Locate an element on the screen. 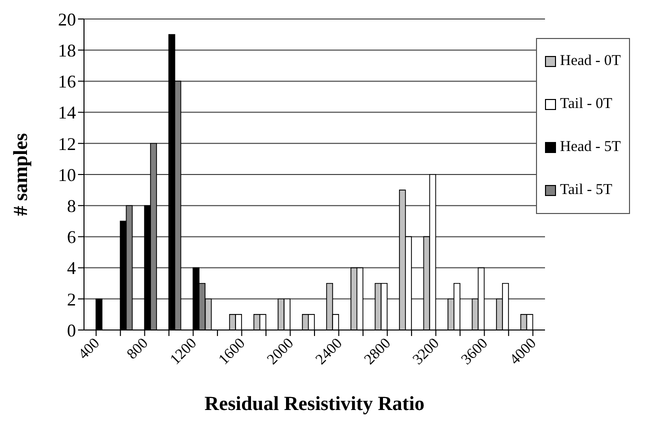  y-tick-label: 20 is located at coordinates (67, 19).